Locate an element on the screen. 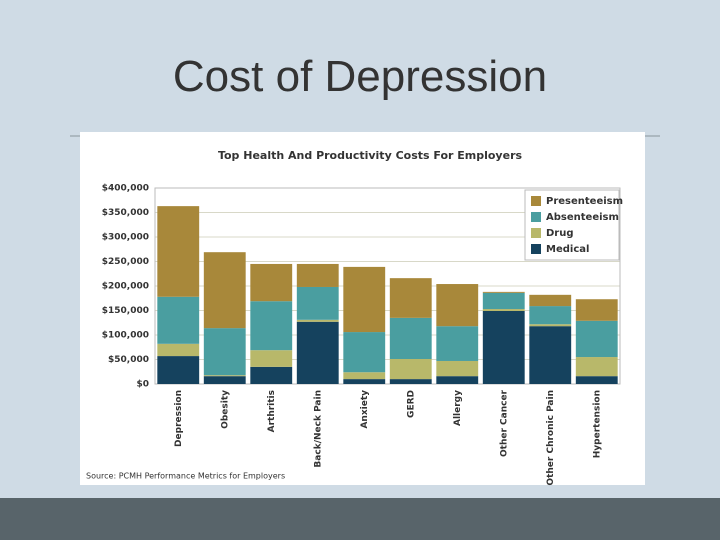 This screenshot has height=540, width=720. x-tick-label: GERD is located at coordinates (411, 404).